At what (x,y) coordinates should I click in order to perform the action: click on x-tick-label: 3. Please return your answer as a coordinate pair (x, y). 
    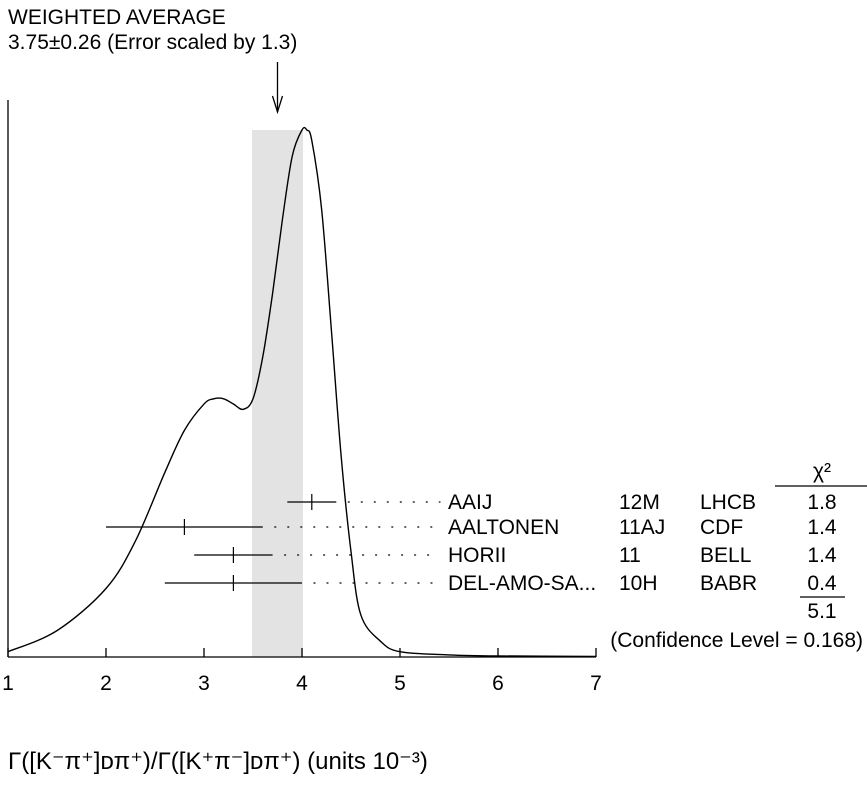
    Looking at the image, I should click on (204, 683).